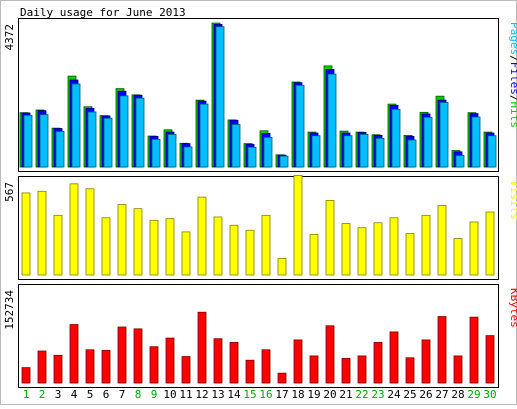 Image resolution: width=517 pixels, height=409 pixels. I want to click on x-tick-label: 28, so click(457, 394).